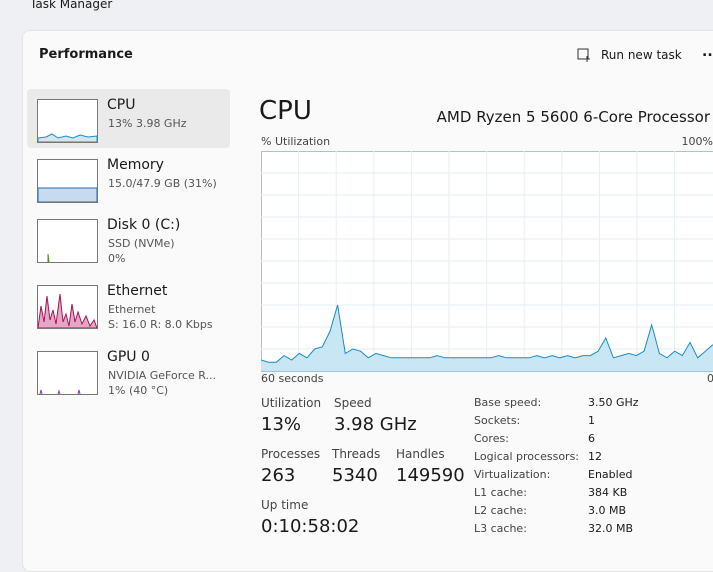 The width and height of the screenshot is (713, 572). What do you see at coordinates (121, 105) in the screenshot?
I see `device-name: CPU` at bounding box center [121, 105].